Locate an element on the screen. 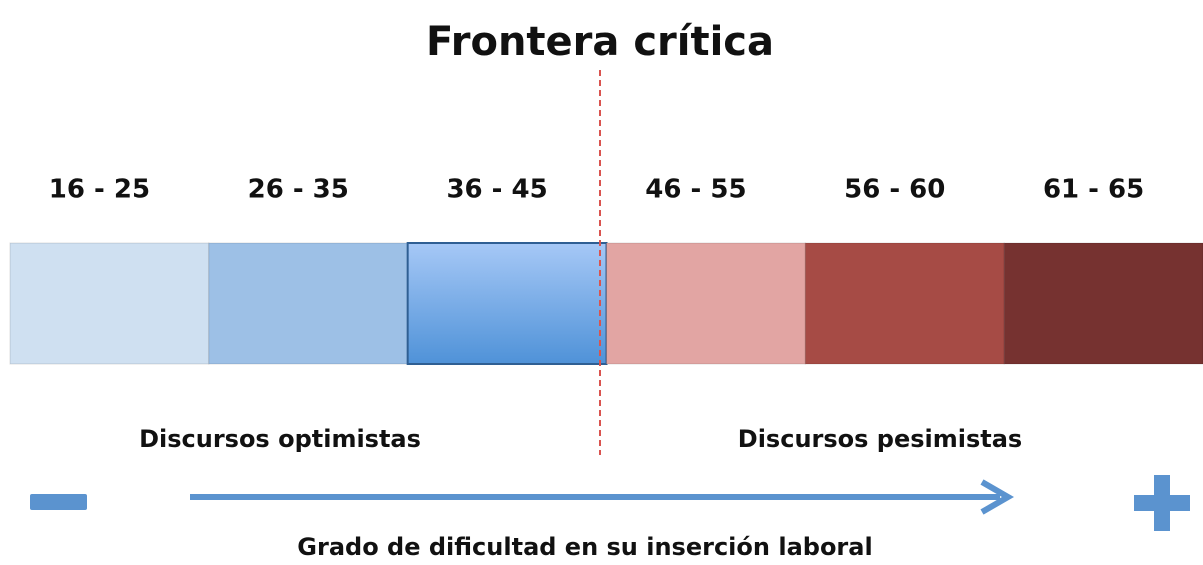 The height and width of the screenshot is (565, 1203). segment-label: 16 - 25 is located at coordinates (99, 190).